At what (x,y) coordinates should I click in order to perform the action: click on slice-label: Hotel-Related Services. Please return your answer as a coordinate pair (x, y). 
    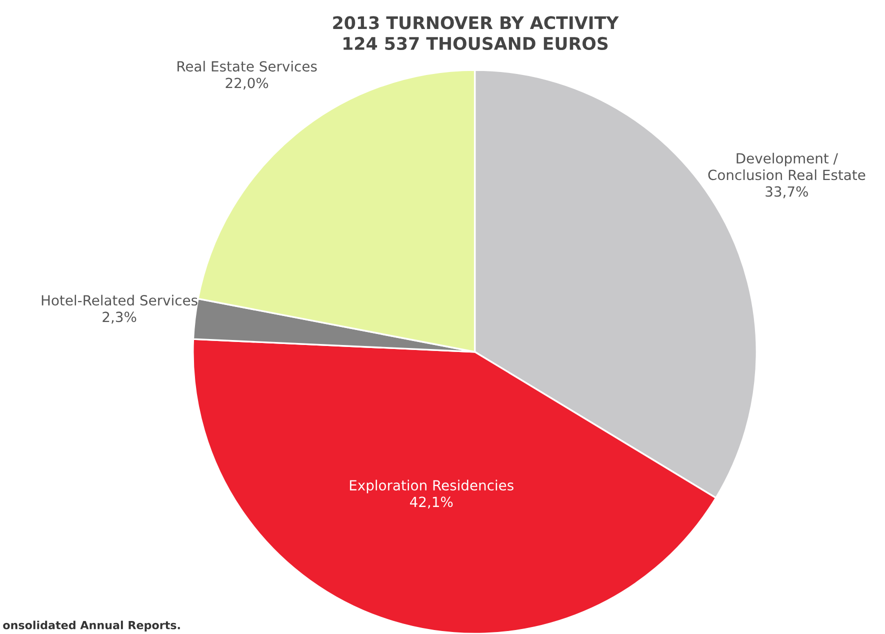
    Looking at the image, I should click on (120, 300).